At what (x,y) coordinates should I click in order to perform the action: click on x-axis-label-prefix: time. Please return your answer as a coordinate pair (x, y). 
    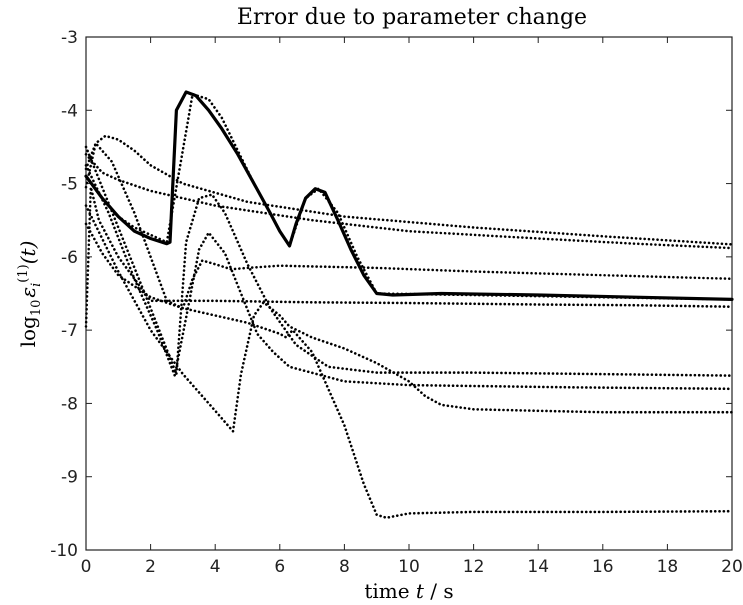
    Looking at the image, I should click on (390, 591).